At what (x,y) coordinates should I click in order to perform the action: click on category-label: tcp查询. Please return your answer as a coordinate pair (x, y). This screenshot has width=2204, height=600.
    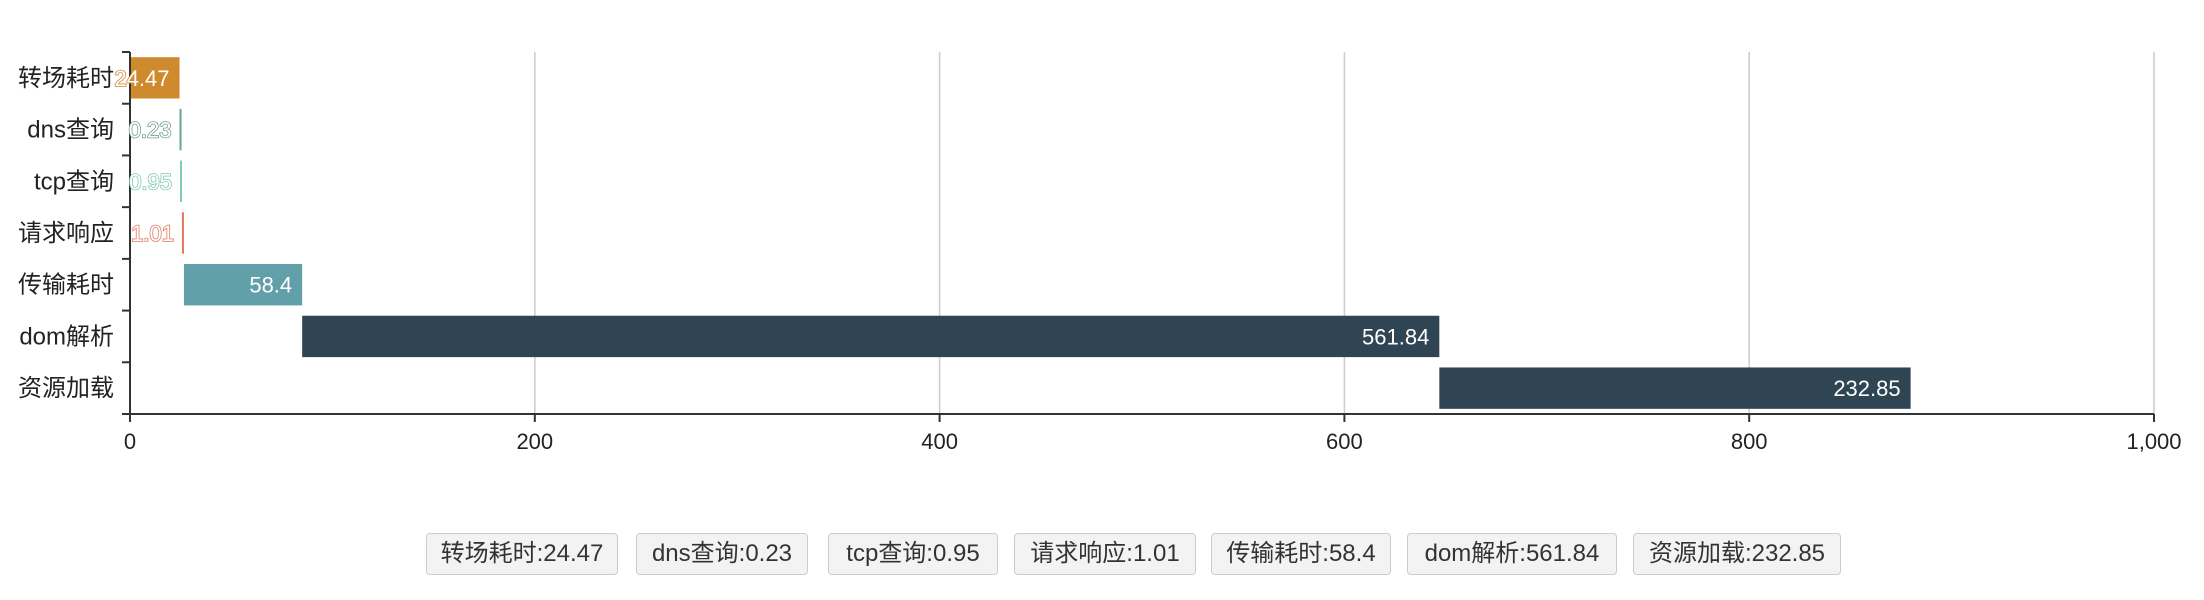
    Looking at the image, I should click on (74, 181).